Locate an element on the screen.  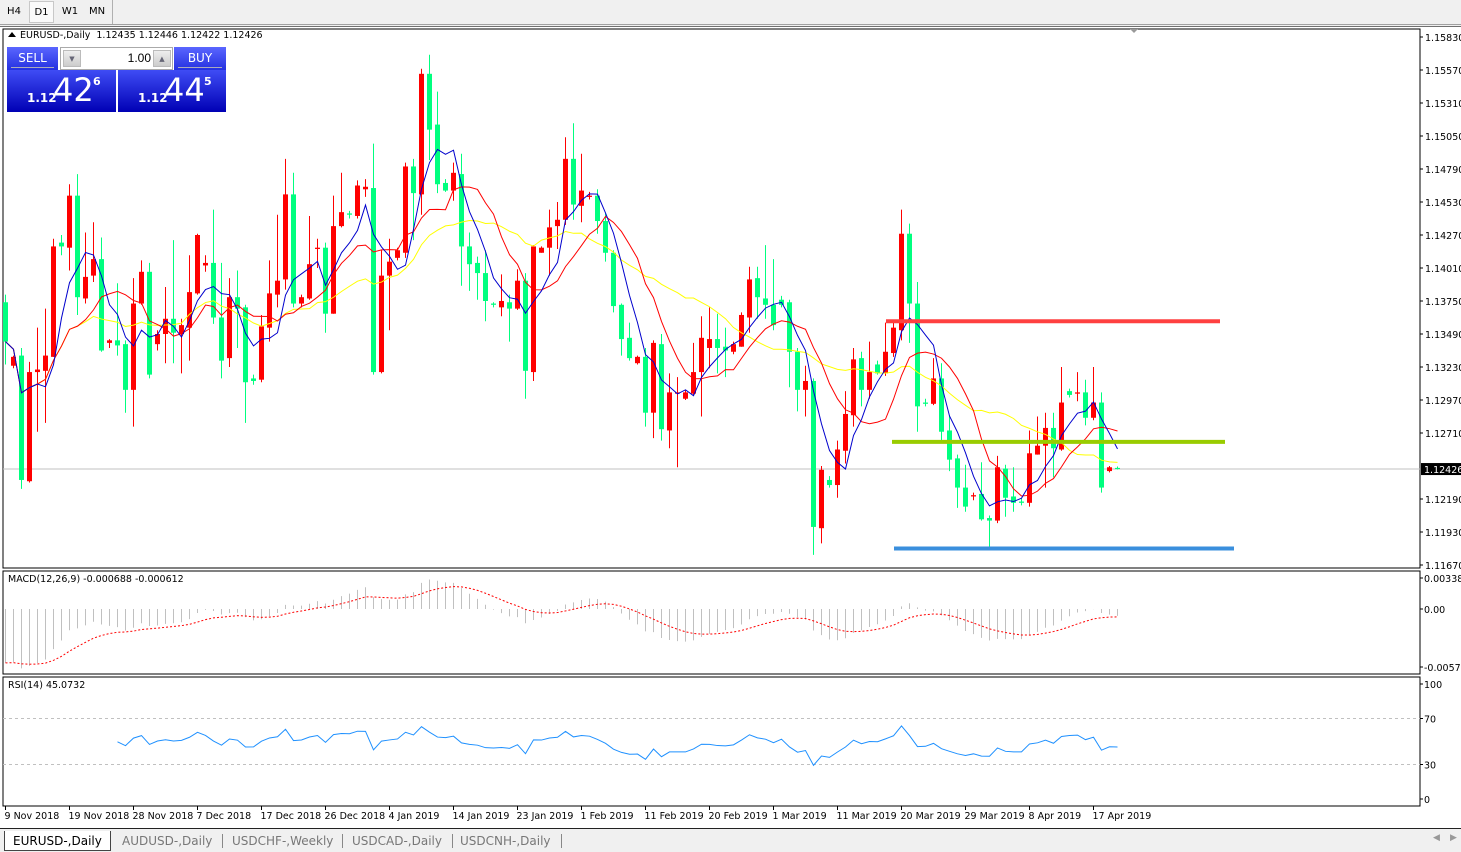
buy-price-box: 1.12 44 5 is located at coordinates (172, 91).